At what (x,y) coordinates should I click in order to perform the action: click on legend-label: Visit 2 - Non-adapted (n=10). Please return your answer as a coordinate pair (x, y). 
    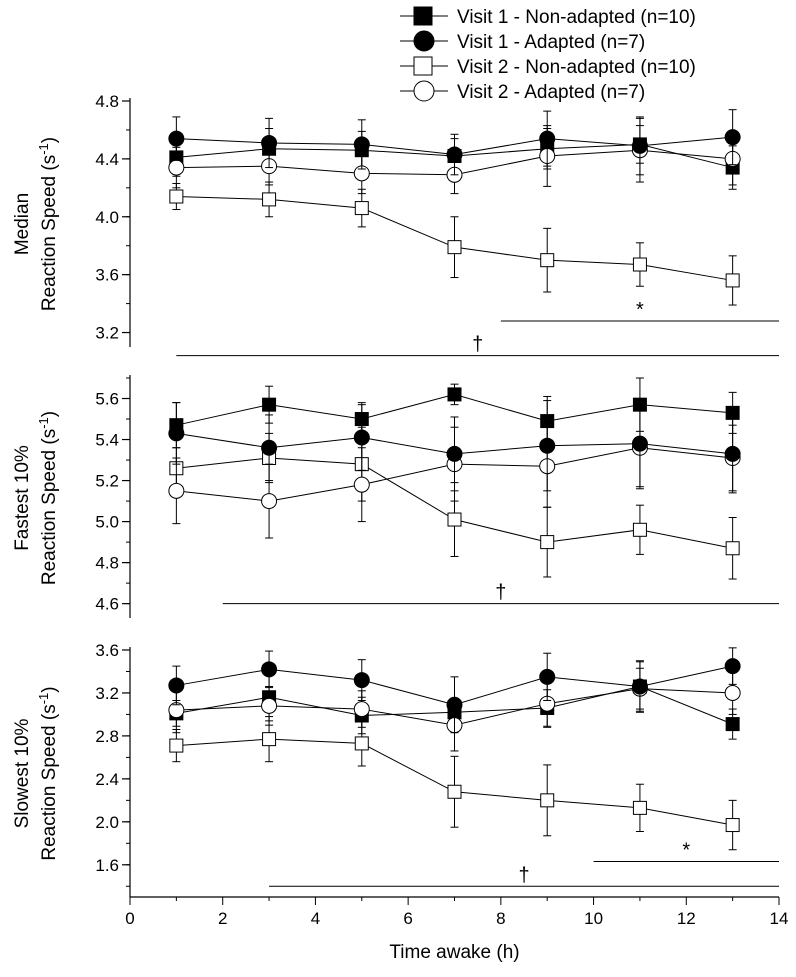
    Looking at the image, I should click on (576, 67).